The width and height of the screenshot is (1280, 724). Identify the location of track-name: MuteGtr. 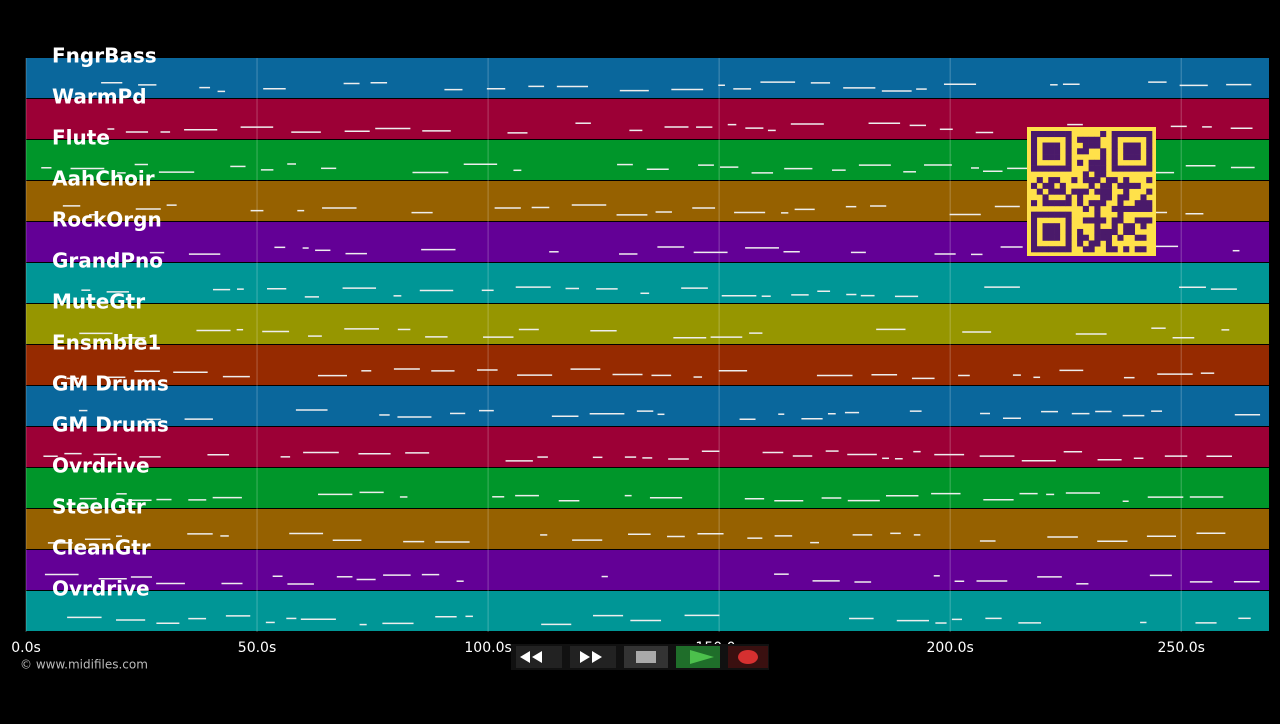
(98, 302).